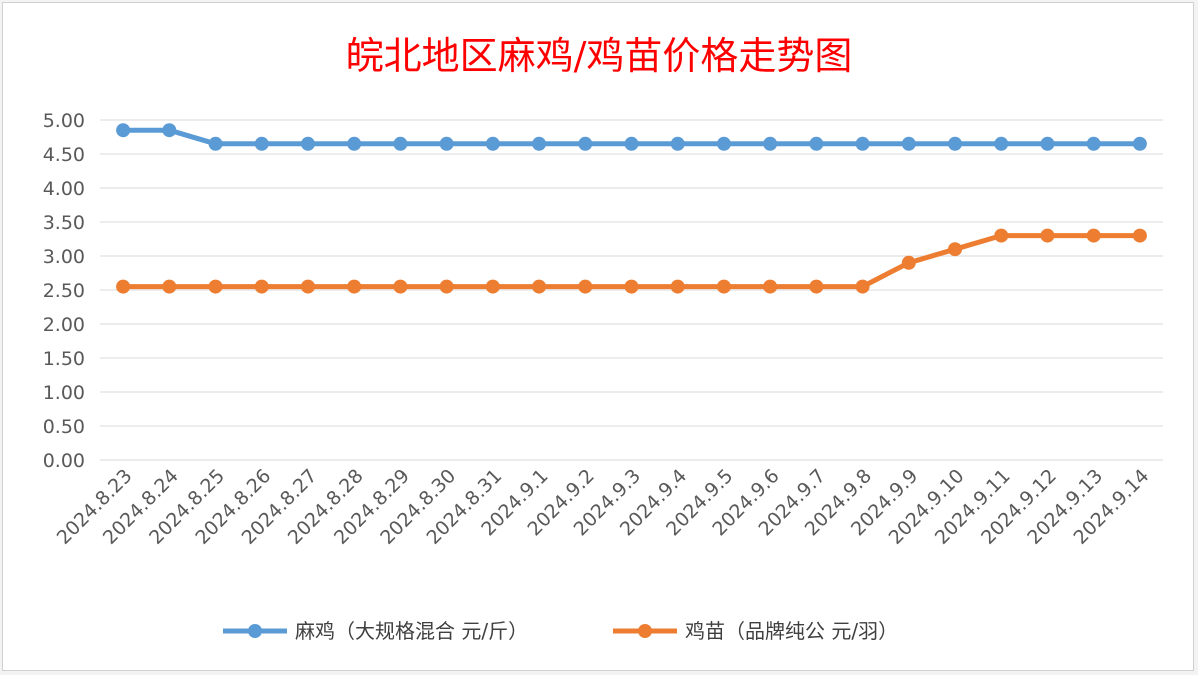 The width and height of the screenshot is (1198, 675). What do you see at coordinates (64, 427) in the screenshot?
I see `y-tick-label: 0.50` at bounding box center [64, 427].